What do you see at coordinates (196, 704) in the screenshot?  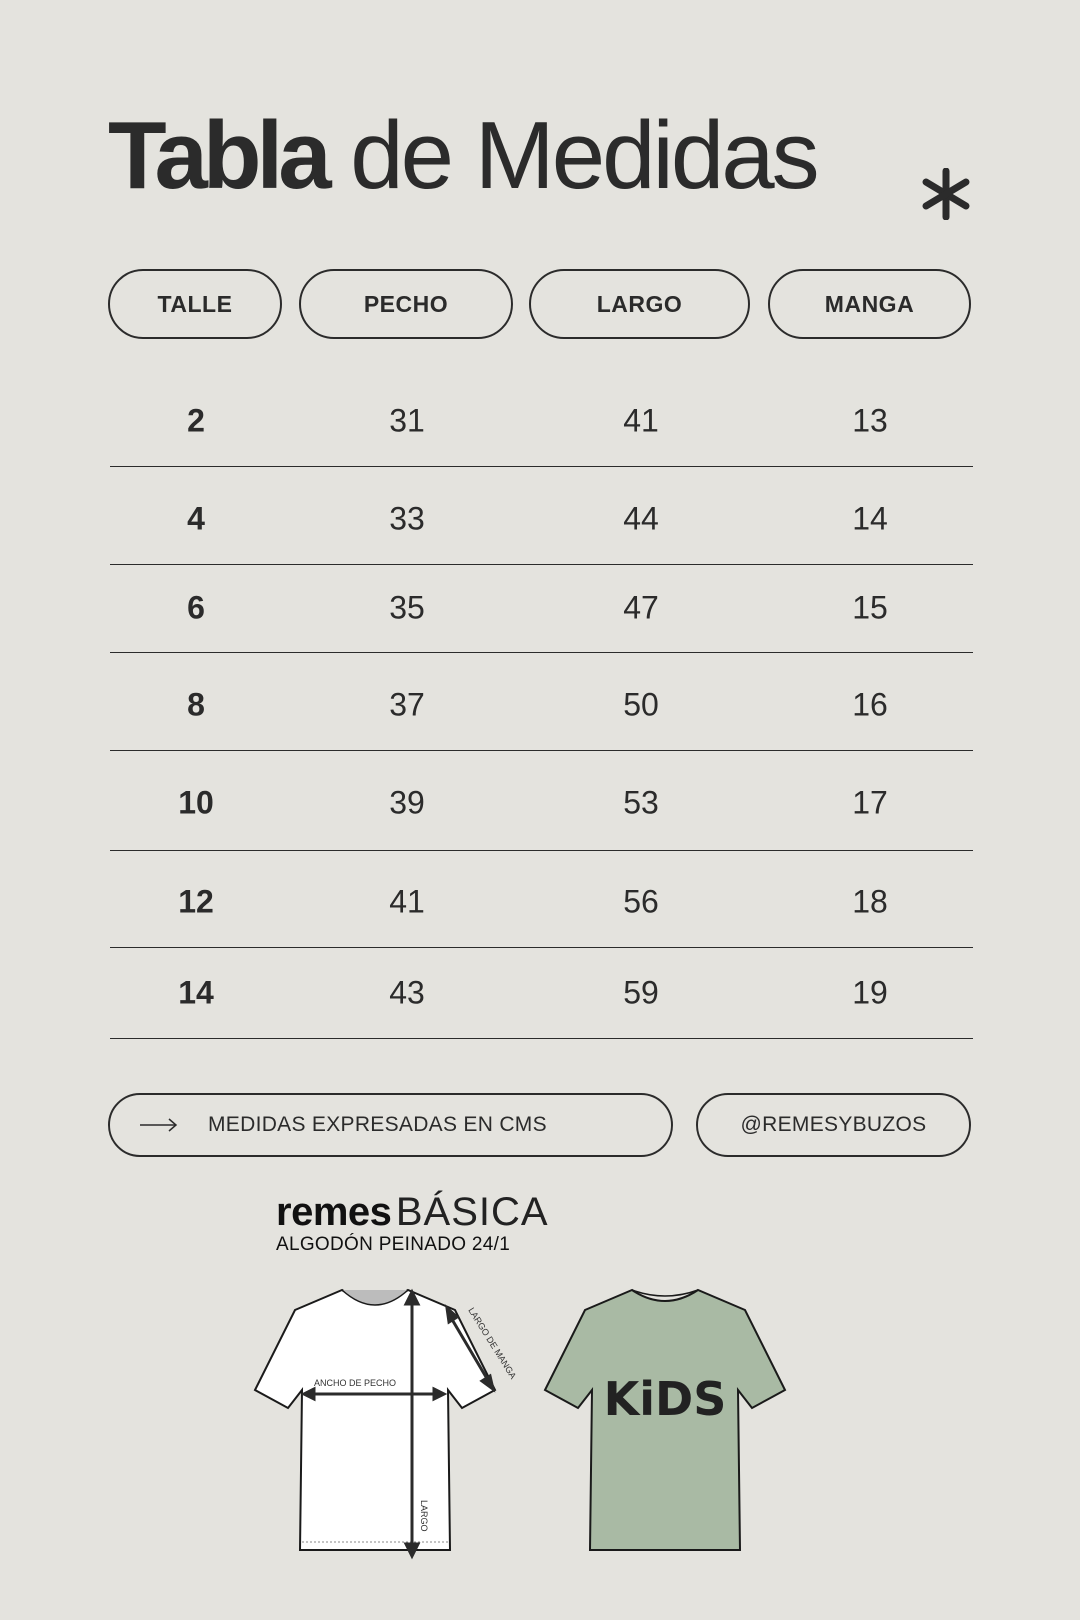 I see `size-cell: 8` at bounding box center [196, 704].